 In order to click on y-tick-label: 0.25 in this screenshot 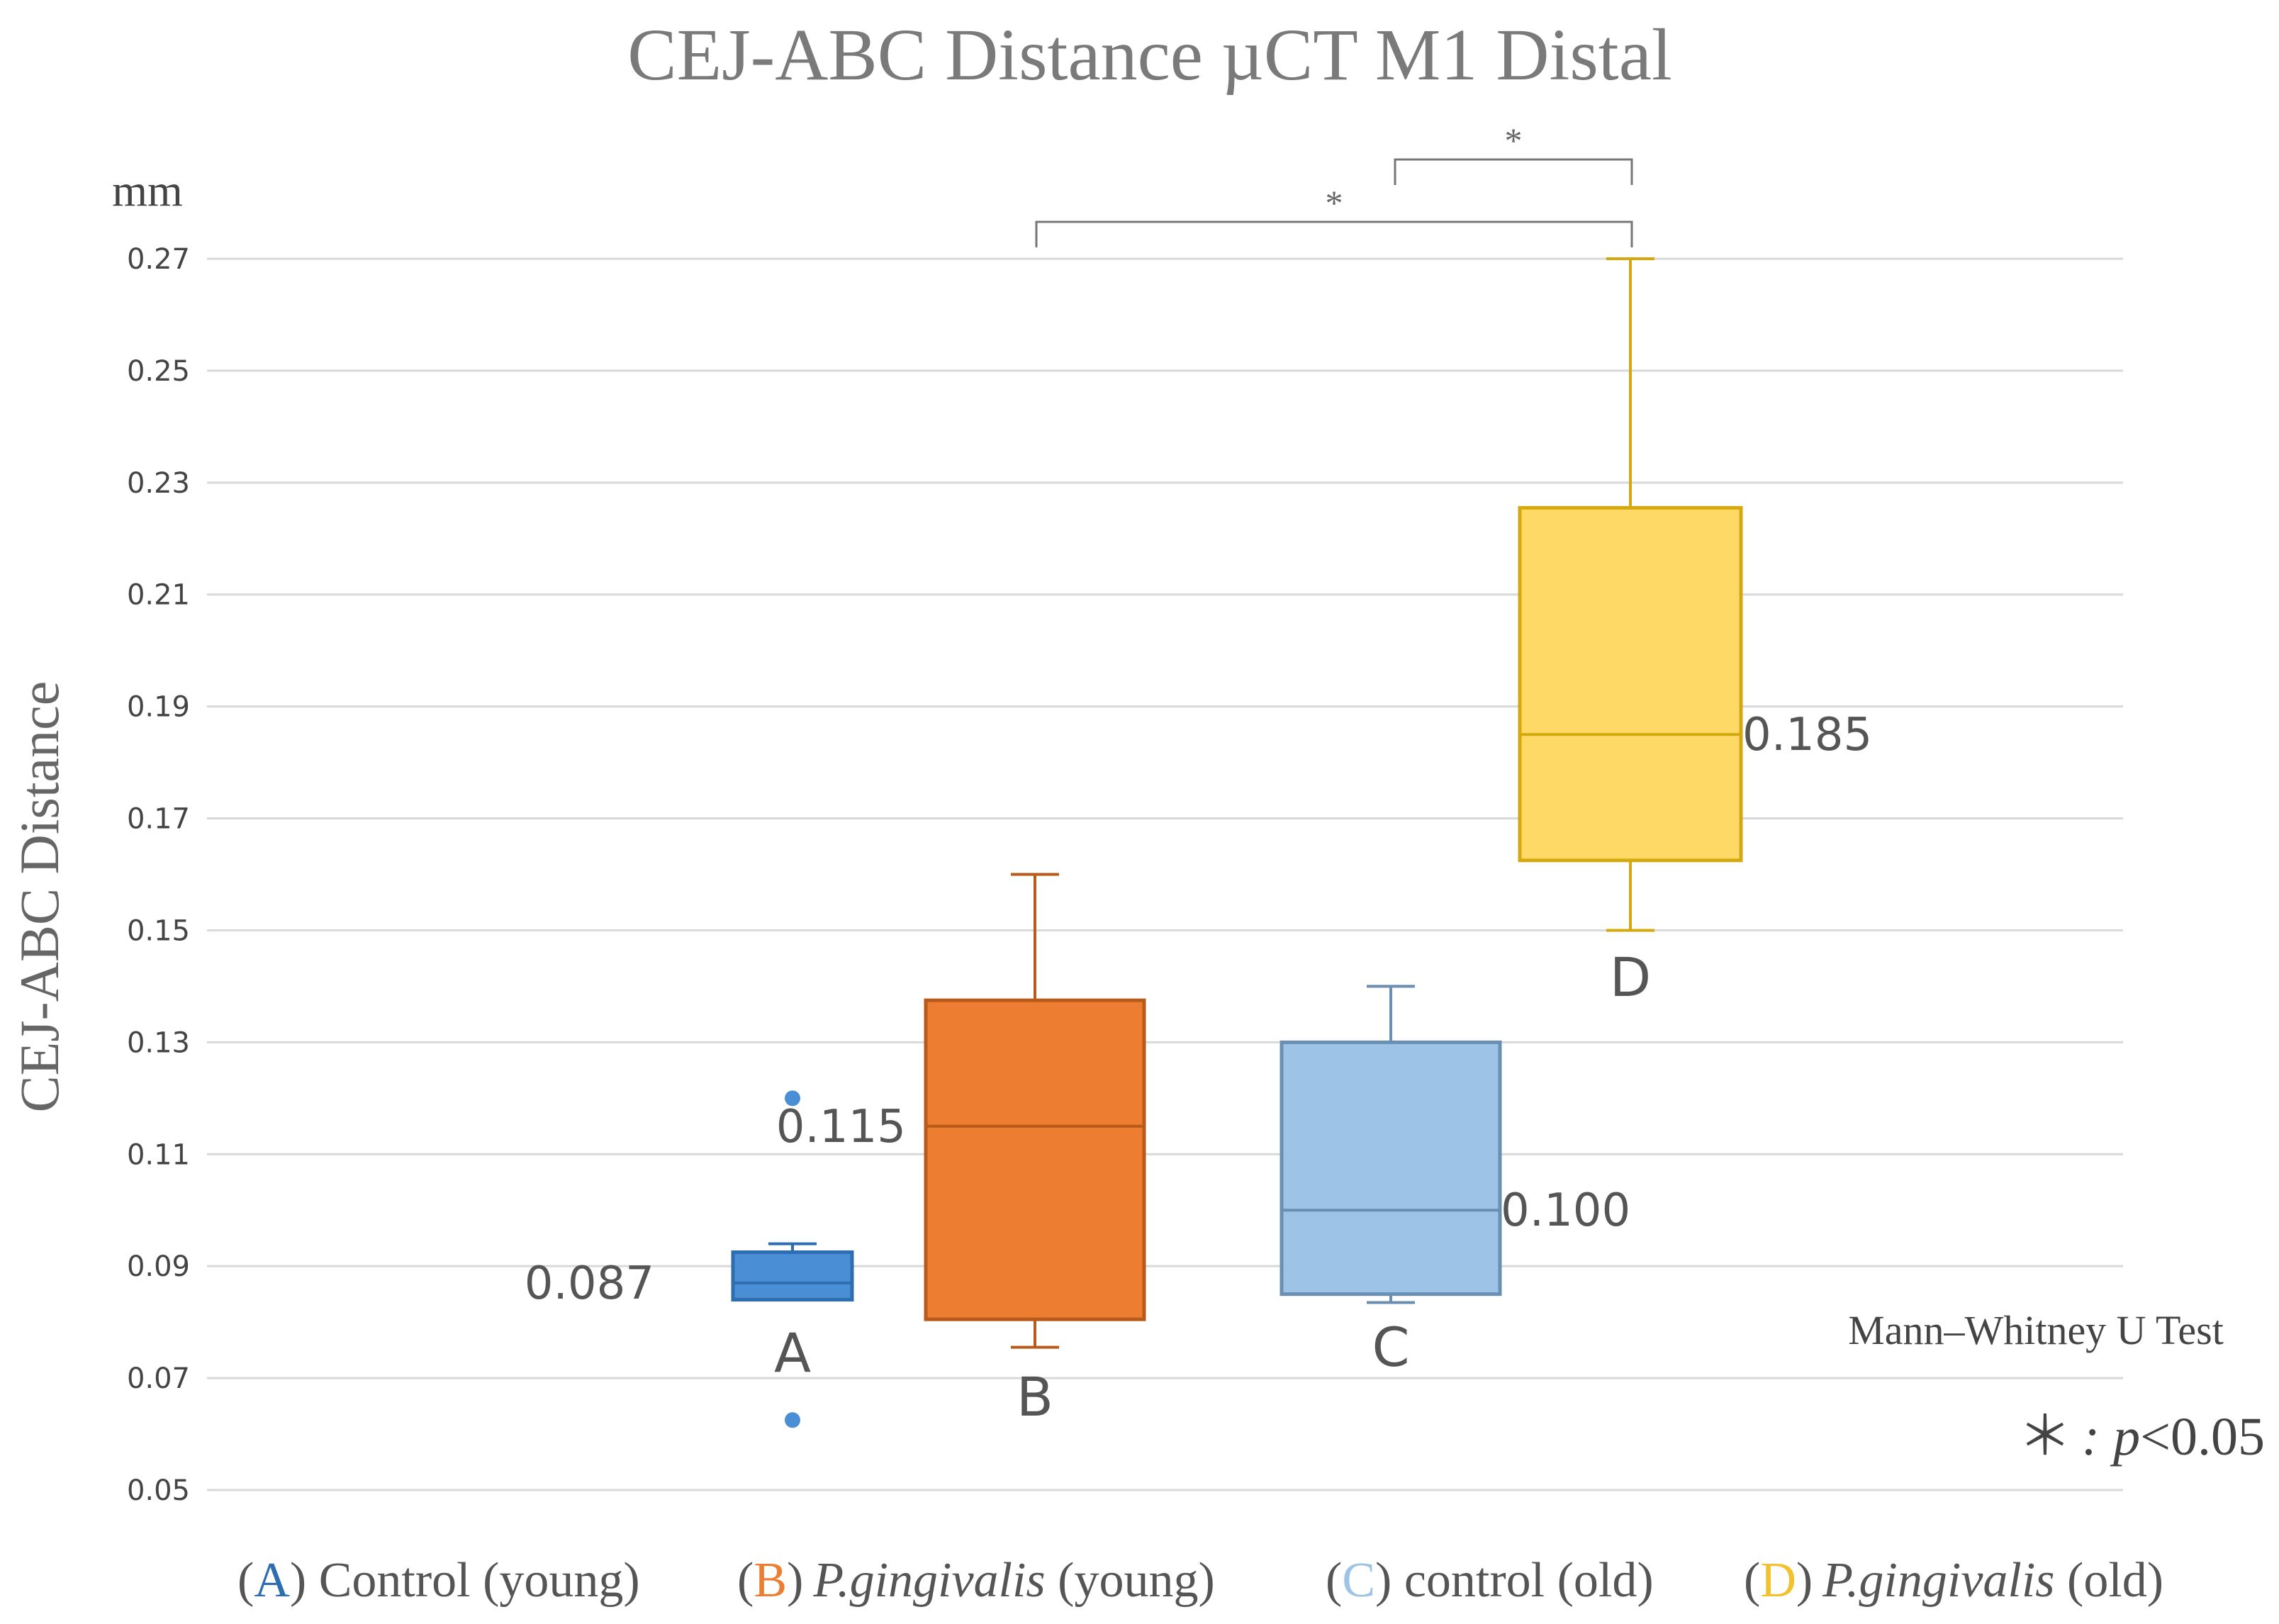, I will do `click(158, 372)`.